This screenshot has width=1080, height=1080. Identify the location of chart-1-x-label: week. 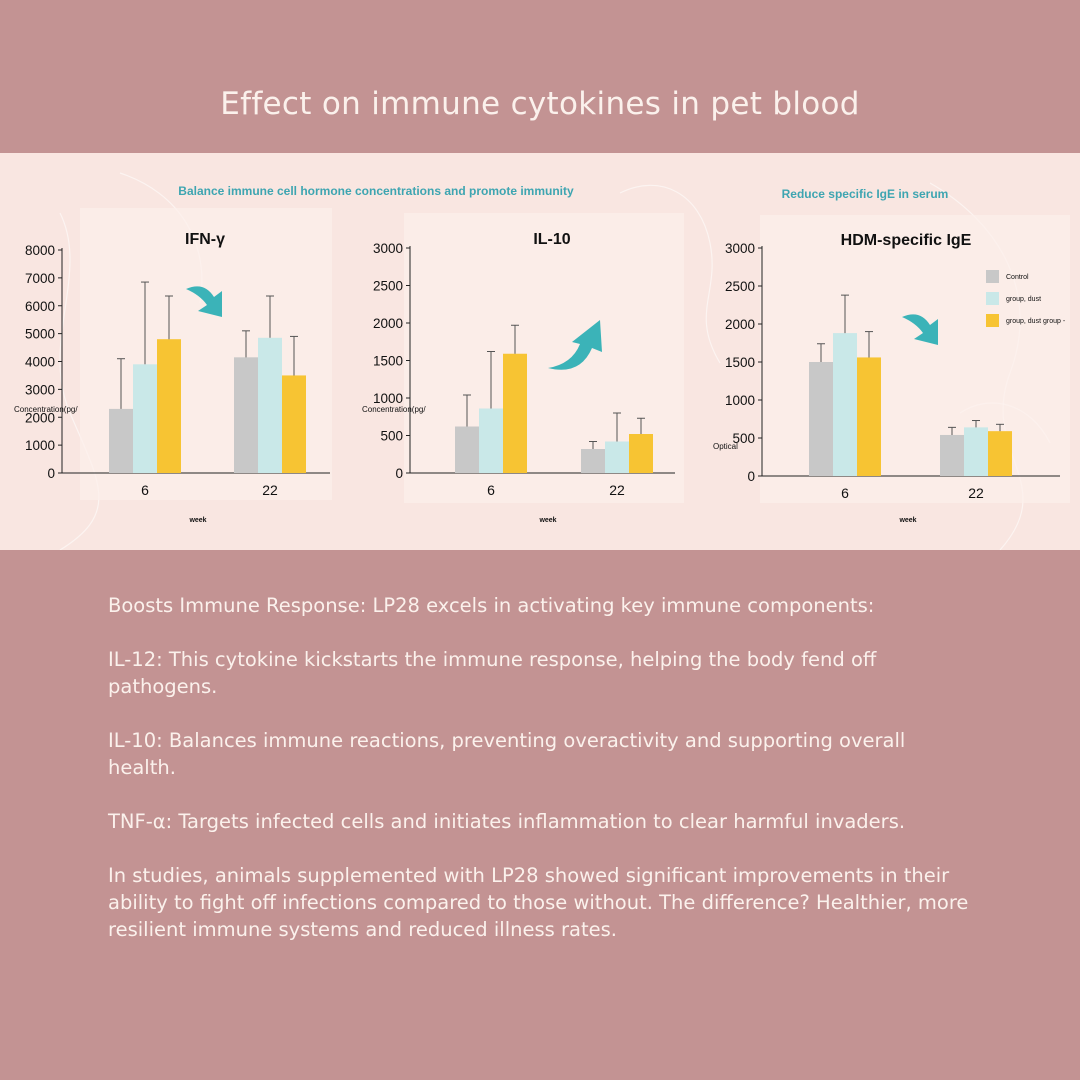
(197, 520).